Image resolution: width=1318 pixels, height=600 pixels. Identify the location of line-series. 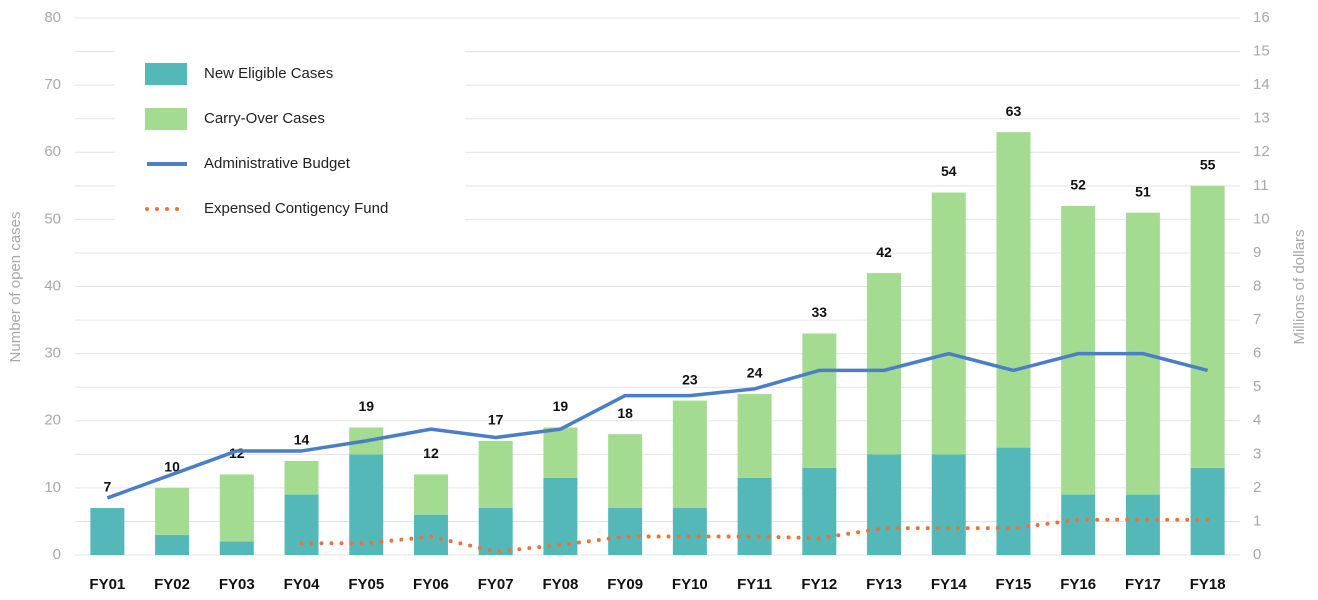
(754, 535).